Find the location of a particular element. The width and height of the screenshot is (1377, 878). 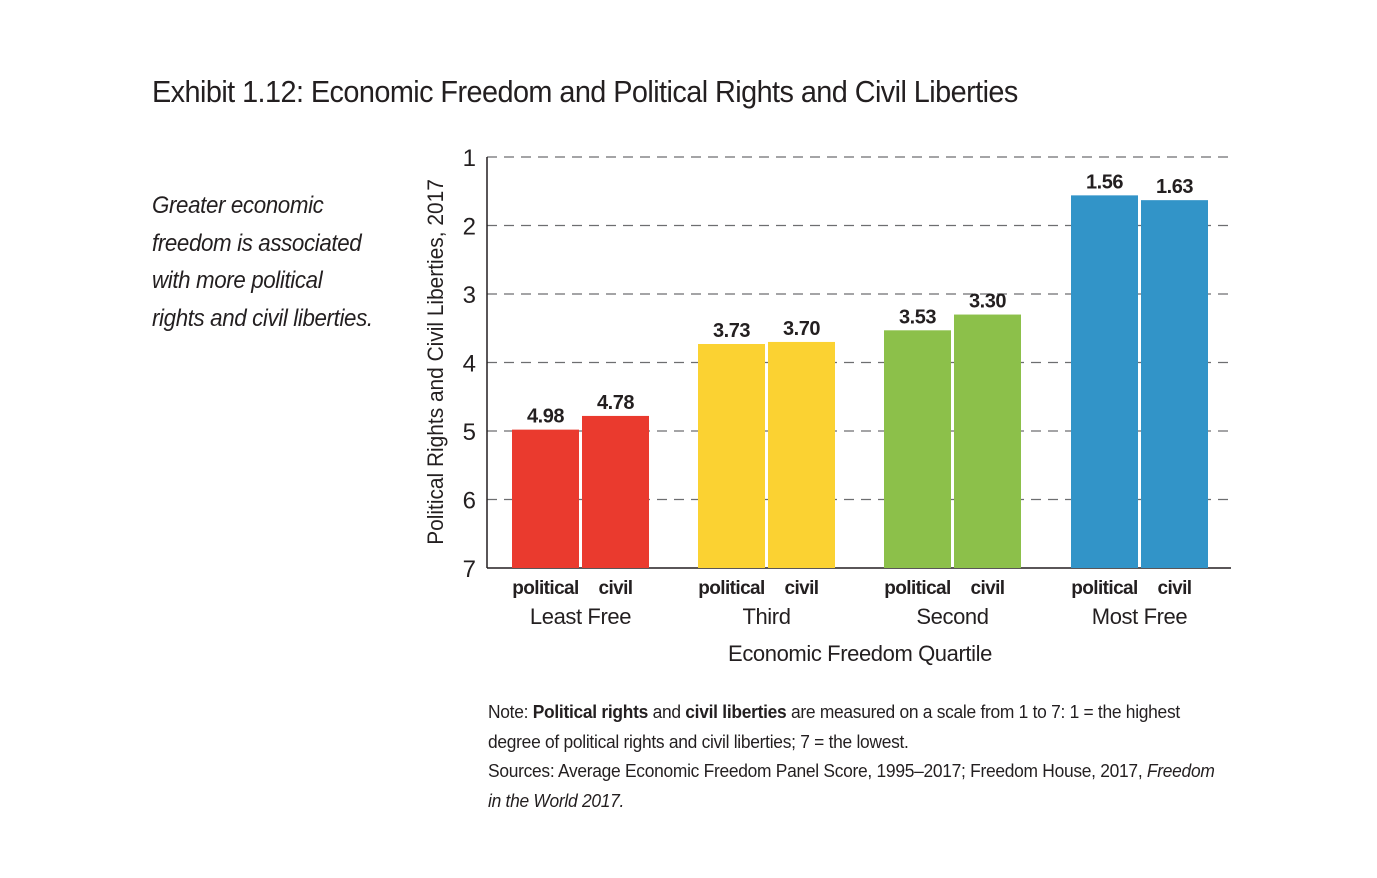

data-label: 3.73 is located at coordinates (731, 331).